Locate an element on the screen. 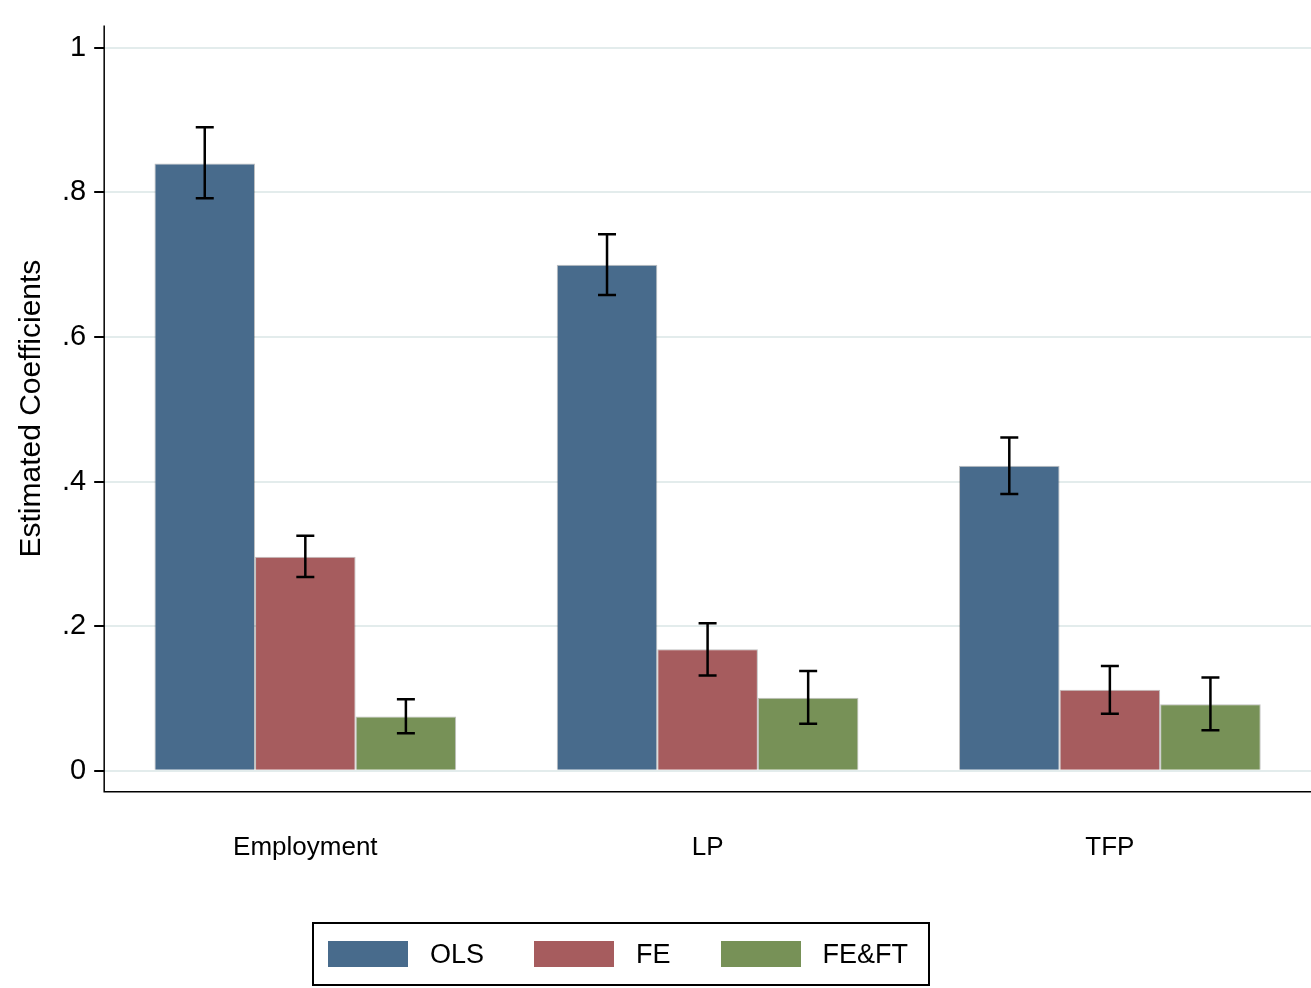  x-tick-label: LP is located at coordinates (707, 845).